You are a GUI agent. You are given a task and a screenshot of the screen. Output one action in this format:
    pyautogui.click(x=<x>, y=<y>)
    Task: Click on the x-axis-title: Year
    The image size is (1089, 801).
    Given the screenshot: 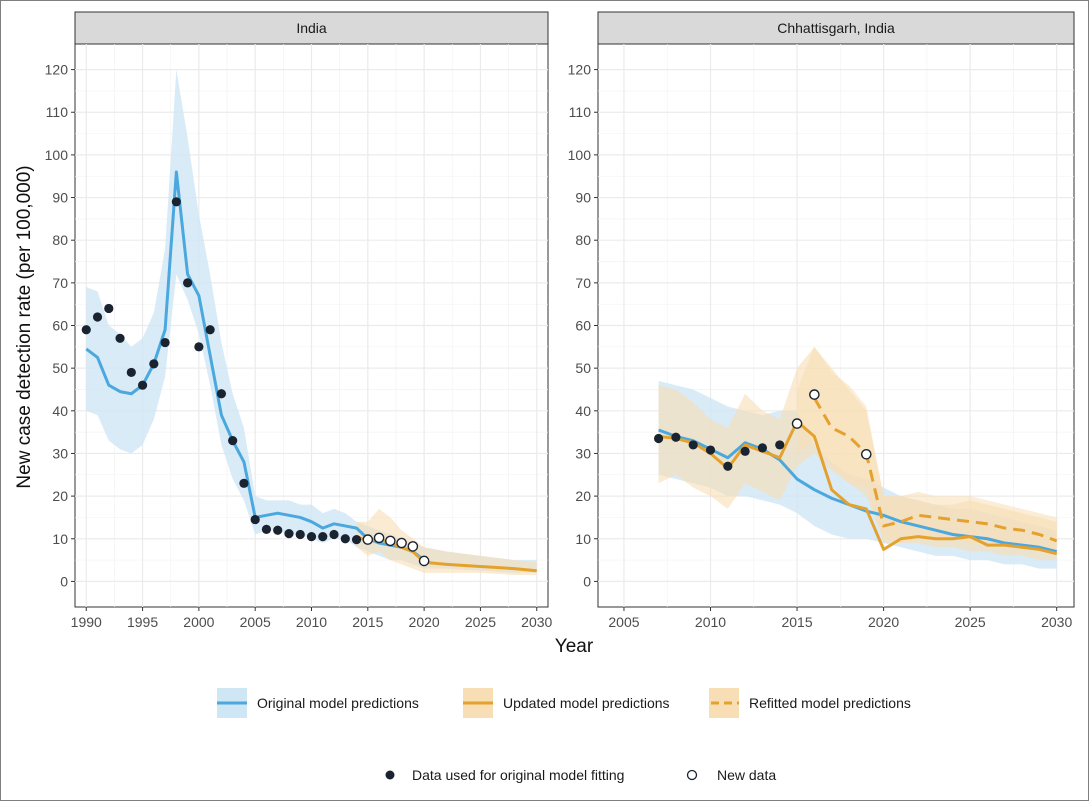 What is the action you would take?
    pyautogui.click(x=574, y=646)
    